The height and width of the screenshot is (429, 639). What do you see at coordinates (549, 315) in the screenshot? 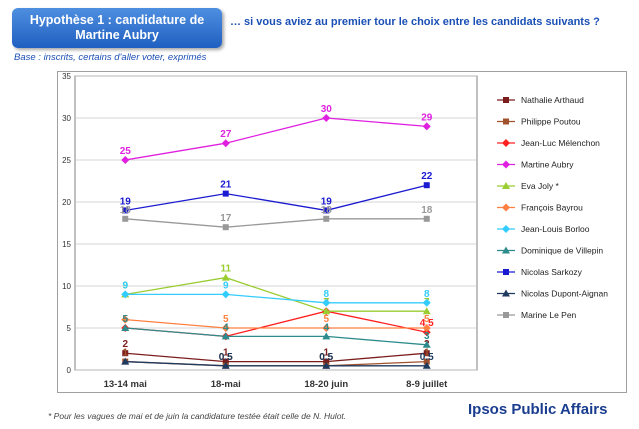
I see `legend-entry: Marine Le Pen` at bounding box center [549, 315].